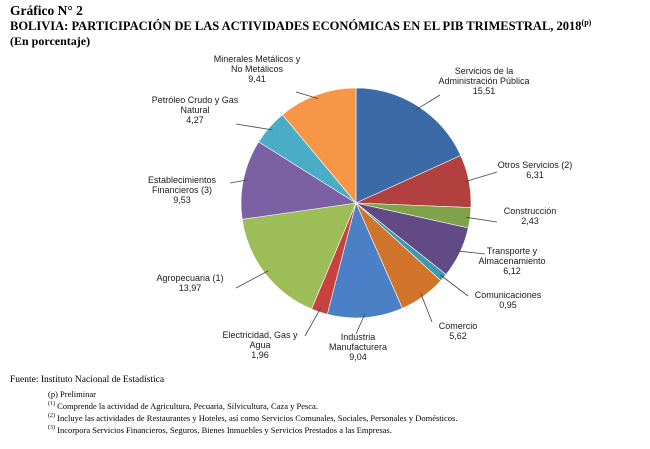  What do you see at coordinates (50, 41) in the screenshot?
I see `chart-units: (En porcentaje)` at bounding box center [50, 41].